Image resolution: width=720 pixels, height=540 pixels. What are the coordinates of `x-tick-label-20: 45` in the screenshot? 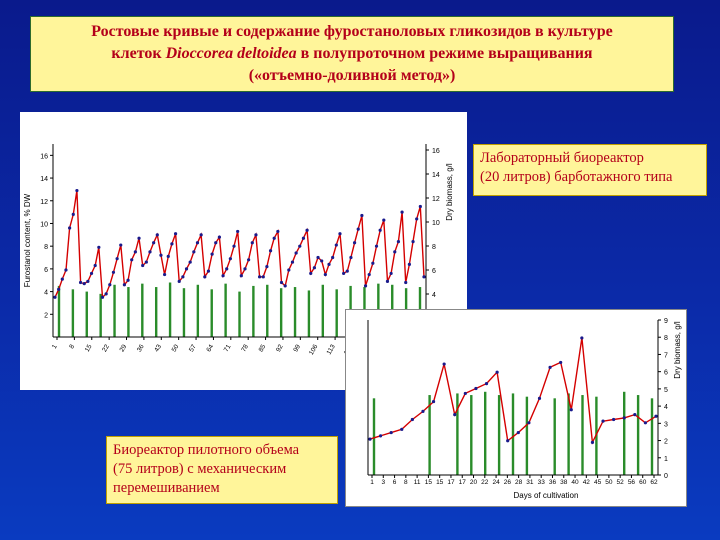 It's located at (598, 482).